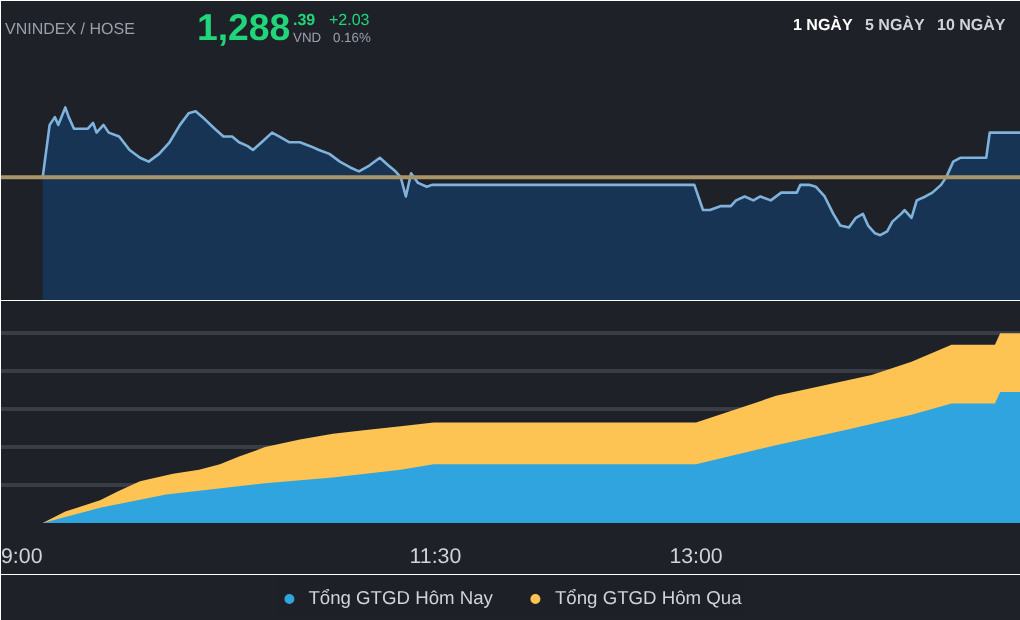  Describe the element at coordinates (823, 24) in the screenshot. I see `text: 1 NGÀY` at that location.